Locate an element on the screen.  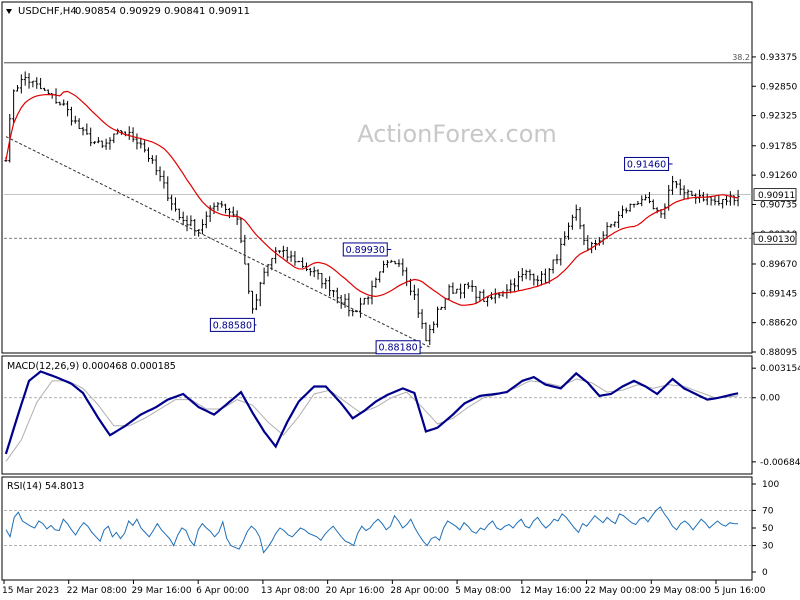
x-tick-label: 22 May 00:00 is located at coordinates (616, 591).